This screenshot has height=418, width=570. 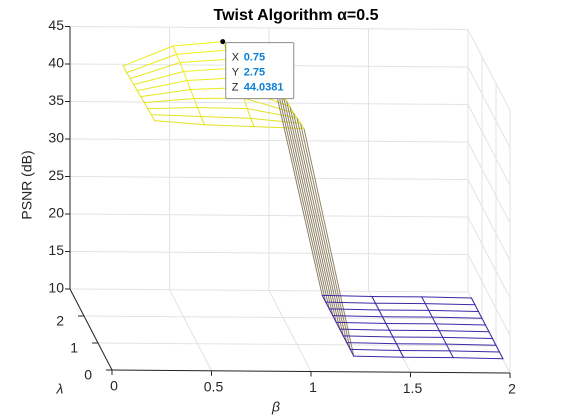 I want to click on x-tick-label: 1.5, so click(x=413, y=388).